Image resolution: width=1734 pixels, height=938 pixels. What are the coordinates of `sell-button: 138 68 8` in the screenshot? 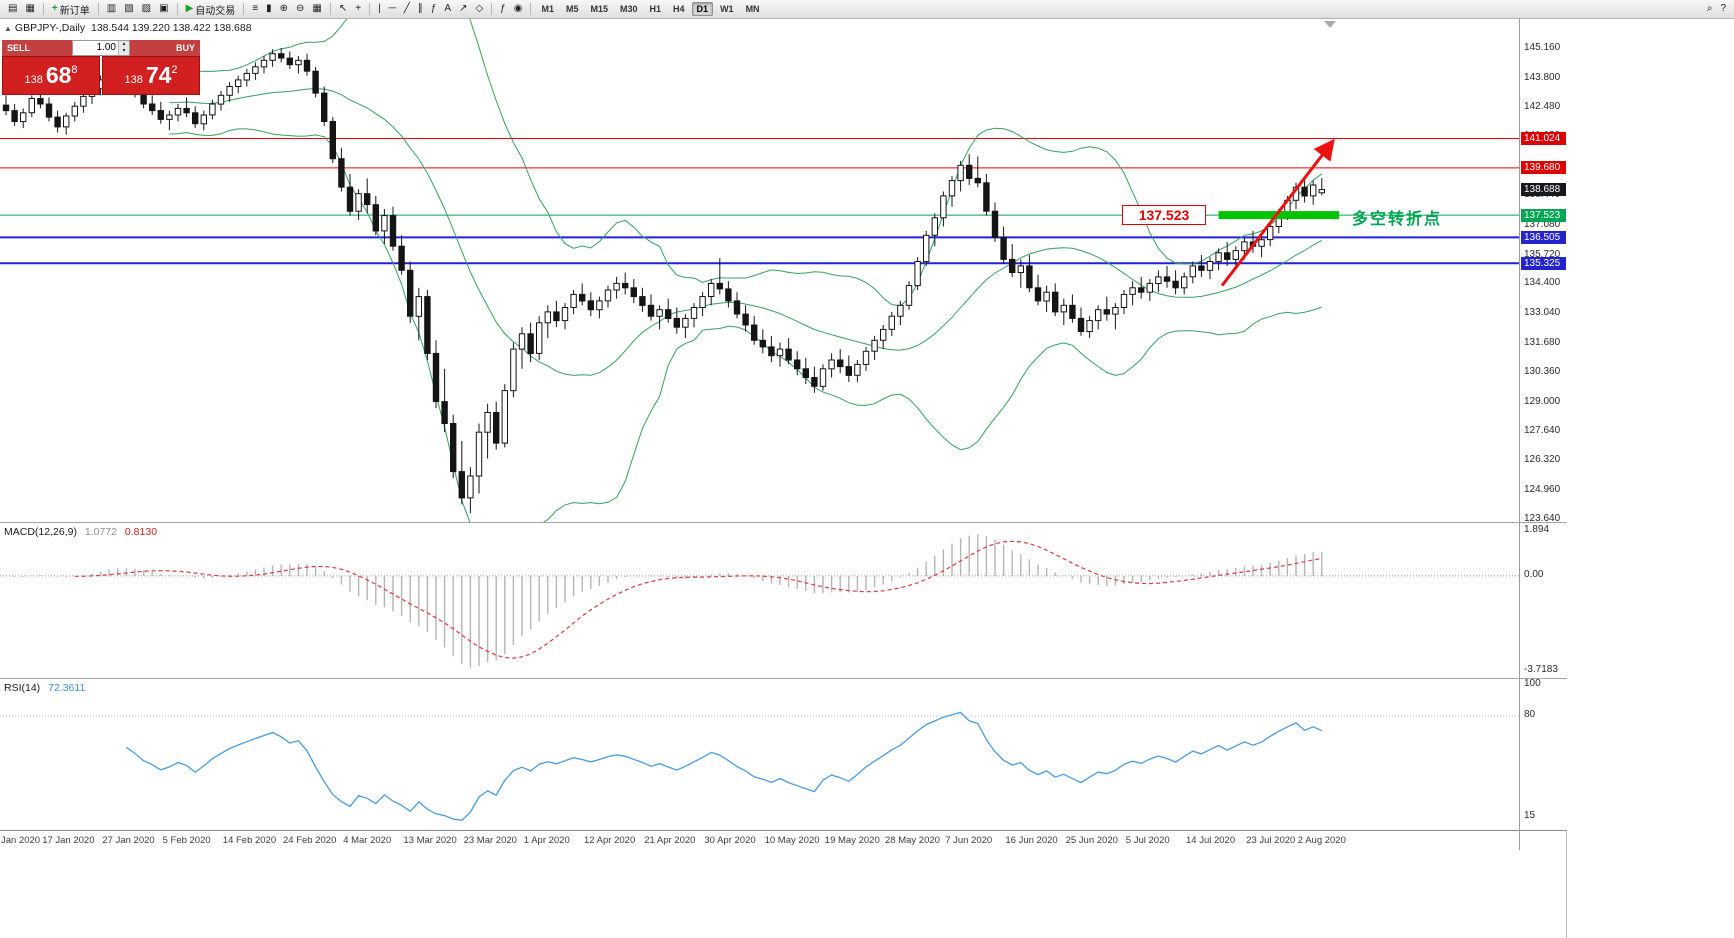 It's located at (51, 75).